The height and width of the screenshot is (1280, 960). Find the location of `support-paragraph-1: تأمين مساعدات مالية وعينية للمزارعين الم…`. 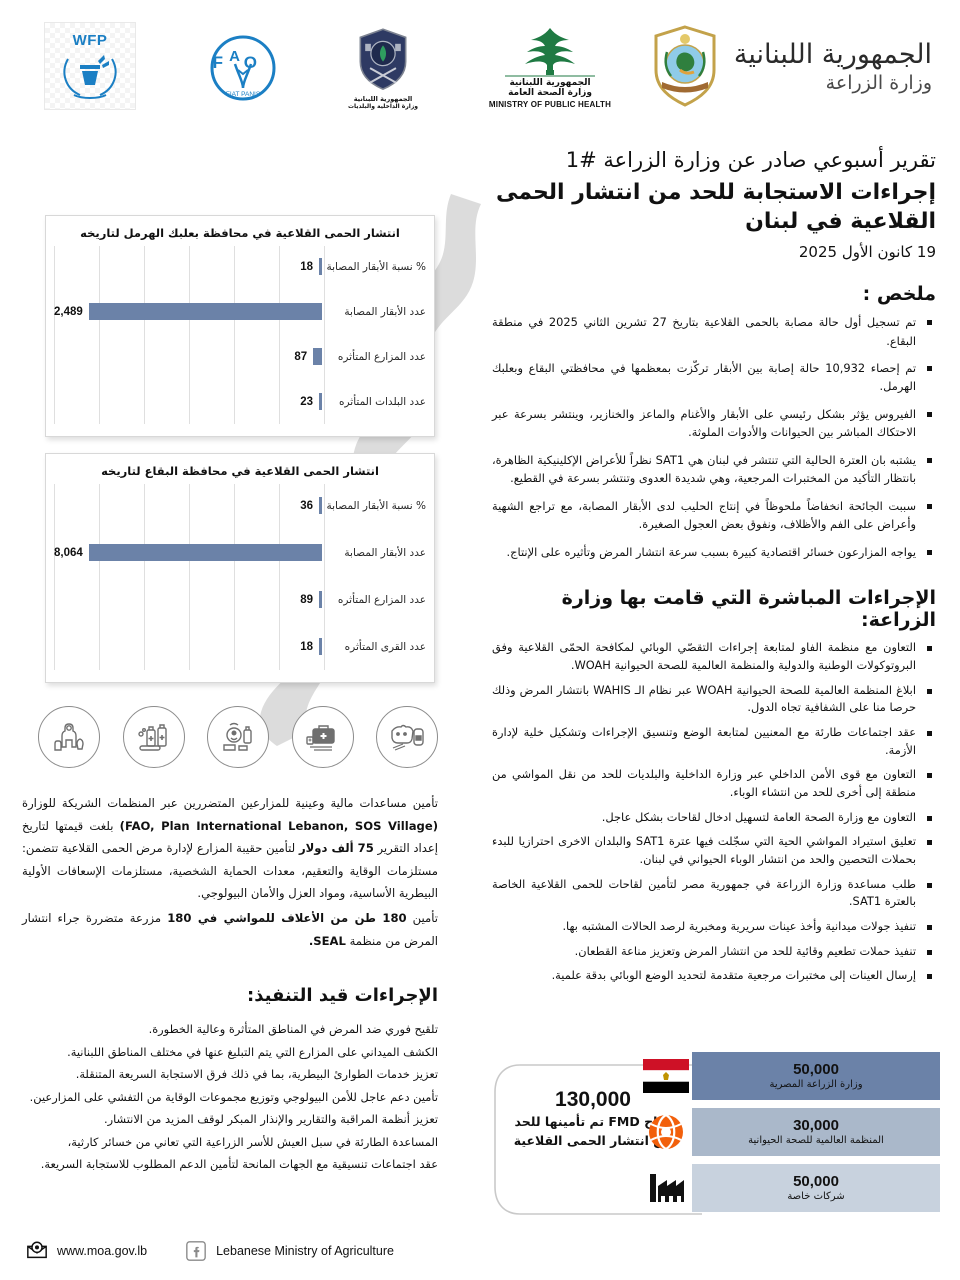

support-paragraph-1: تأمين مساعدات مالية وعينية للمزارعين الم… is located at coordinates (230, 848).